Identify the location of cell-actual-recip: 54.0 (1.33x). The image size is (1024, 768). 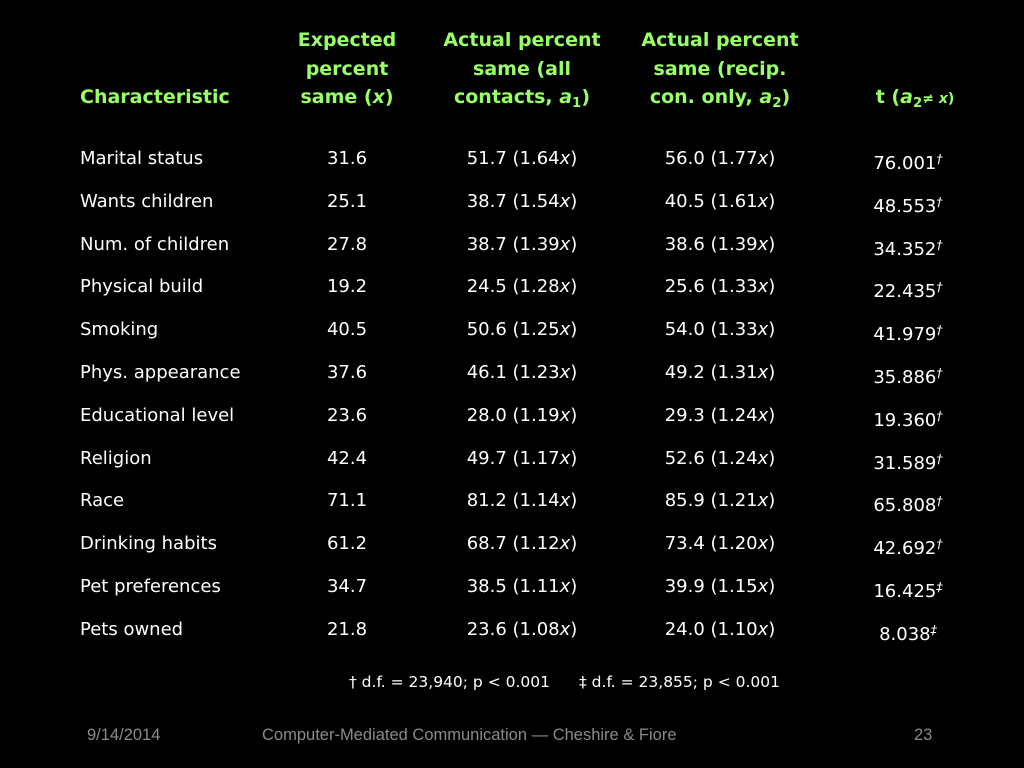
(720, 330).